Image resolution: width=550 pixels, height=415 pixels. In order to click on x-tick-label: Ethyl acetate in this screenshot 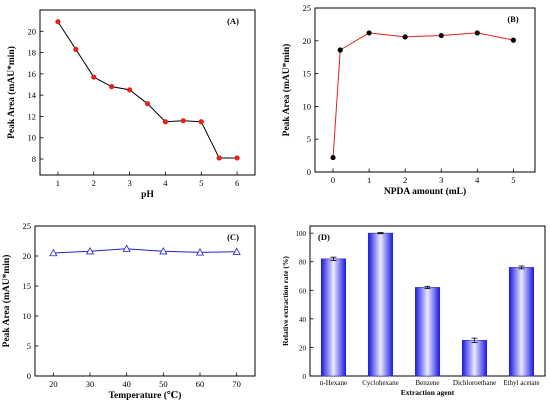, I will do `click(521, 383)`.